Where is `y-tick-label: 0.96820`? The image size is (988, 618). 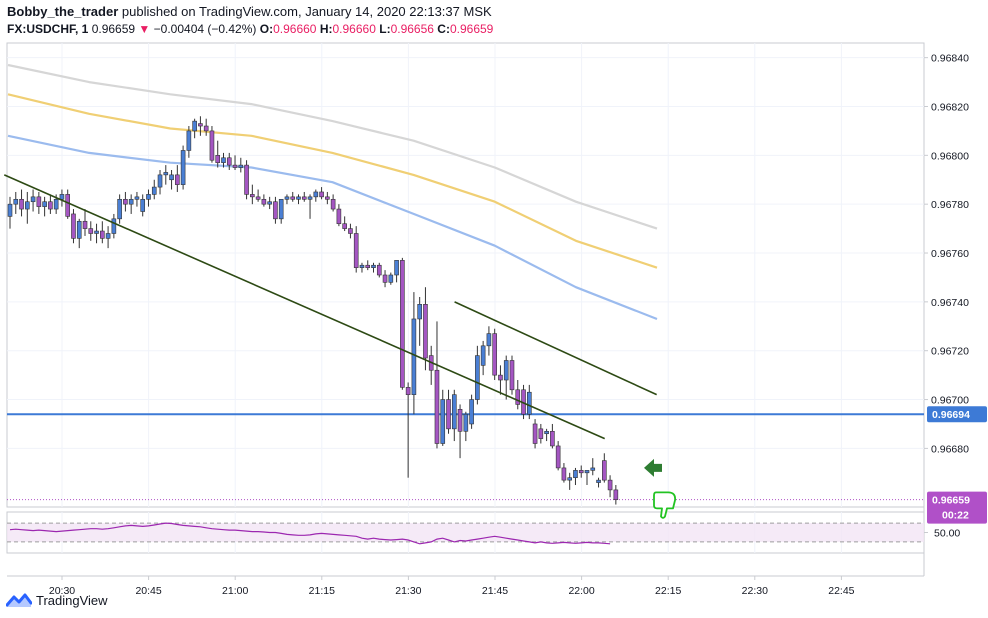
y-tick-label: 0.96820 is located at coordinates (950, 107).